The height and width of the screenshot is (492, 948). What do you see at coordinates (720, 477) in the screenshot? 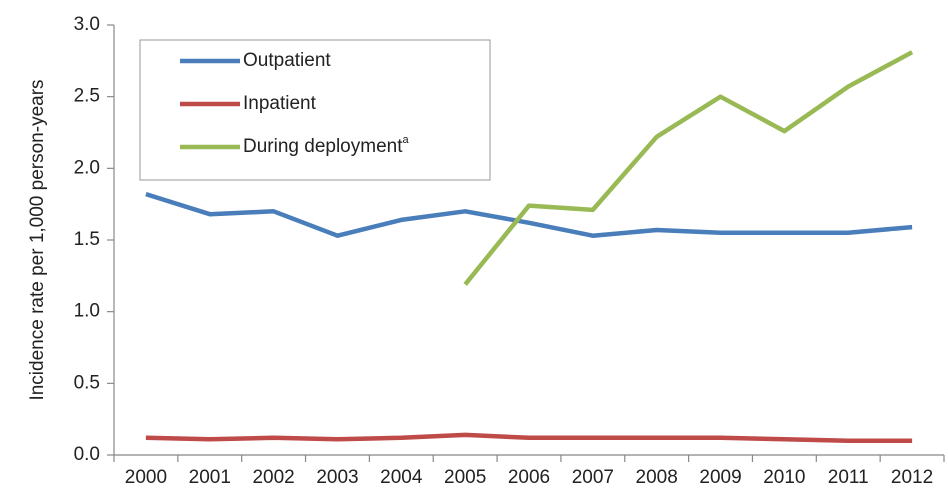
I see `x-tick-label: 2009` at bounding box center [720, 477].